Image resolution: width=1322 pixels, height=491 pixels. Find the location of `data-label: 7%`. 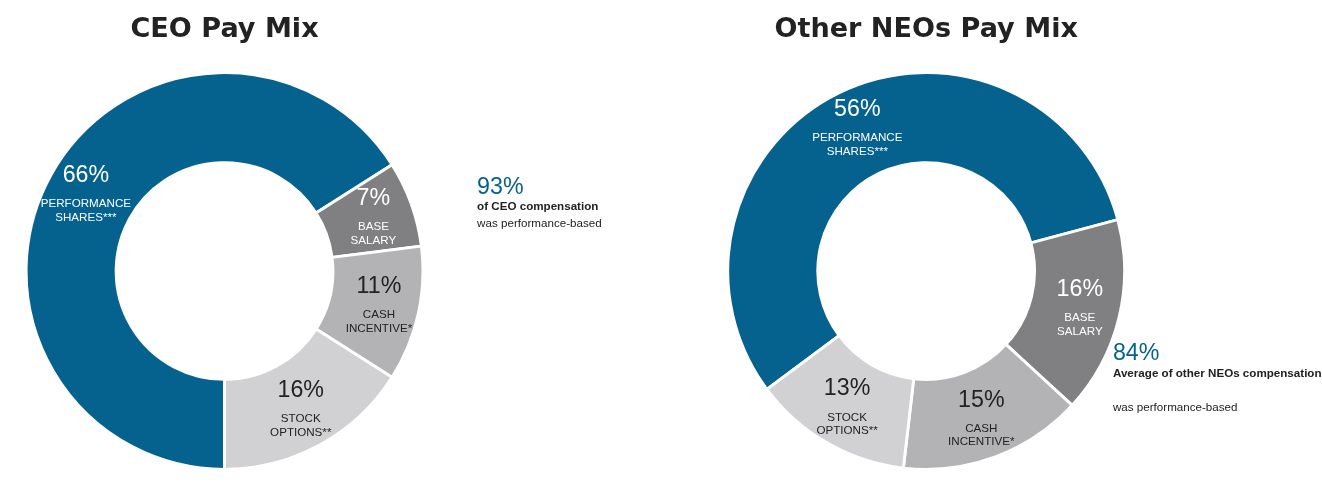

data-label: 7% is located at coordinates (373, 196).